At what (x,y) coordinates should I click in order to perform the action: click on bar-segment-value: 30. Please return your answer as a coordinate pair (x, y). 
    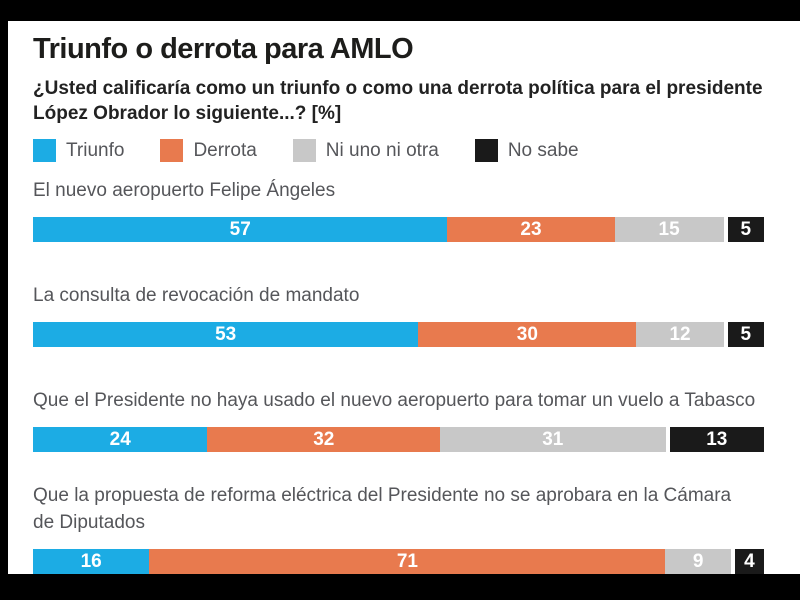
    Looking at the image, I should click on (527, 334).